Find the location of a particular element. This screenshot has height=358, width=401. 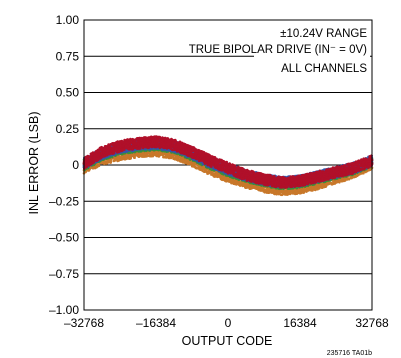

data-series is located at coordinates (228, 166).